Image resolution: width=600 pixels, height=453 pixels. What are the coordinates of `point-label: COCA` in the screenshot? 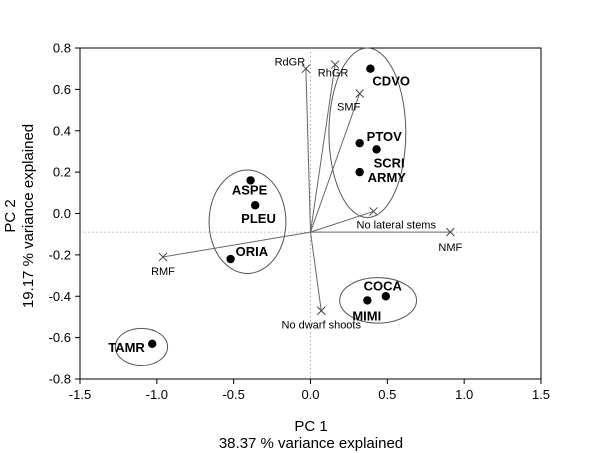 It's located at (383, 285).